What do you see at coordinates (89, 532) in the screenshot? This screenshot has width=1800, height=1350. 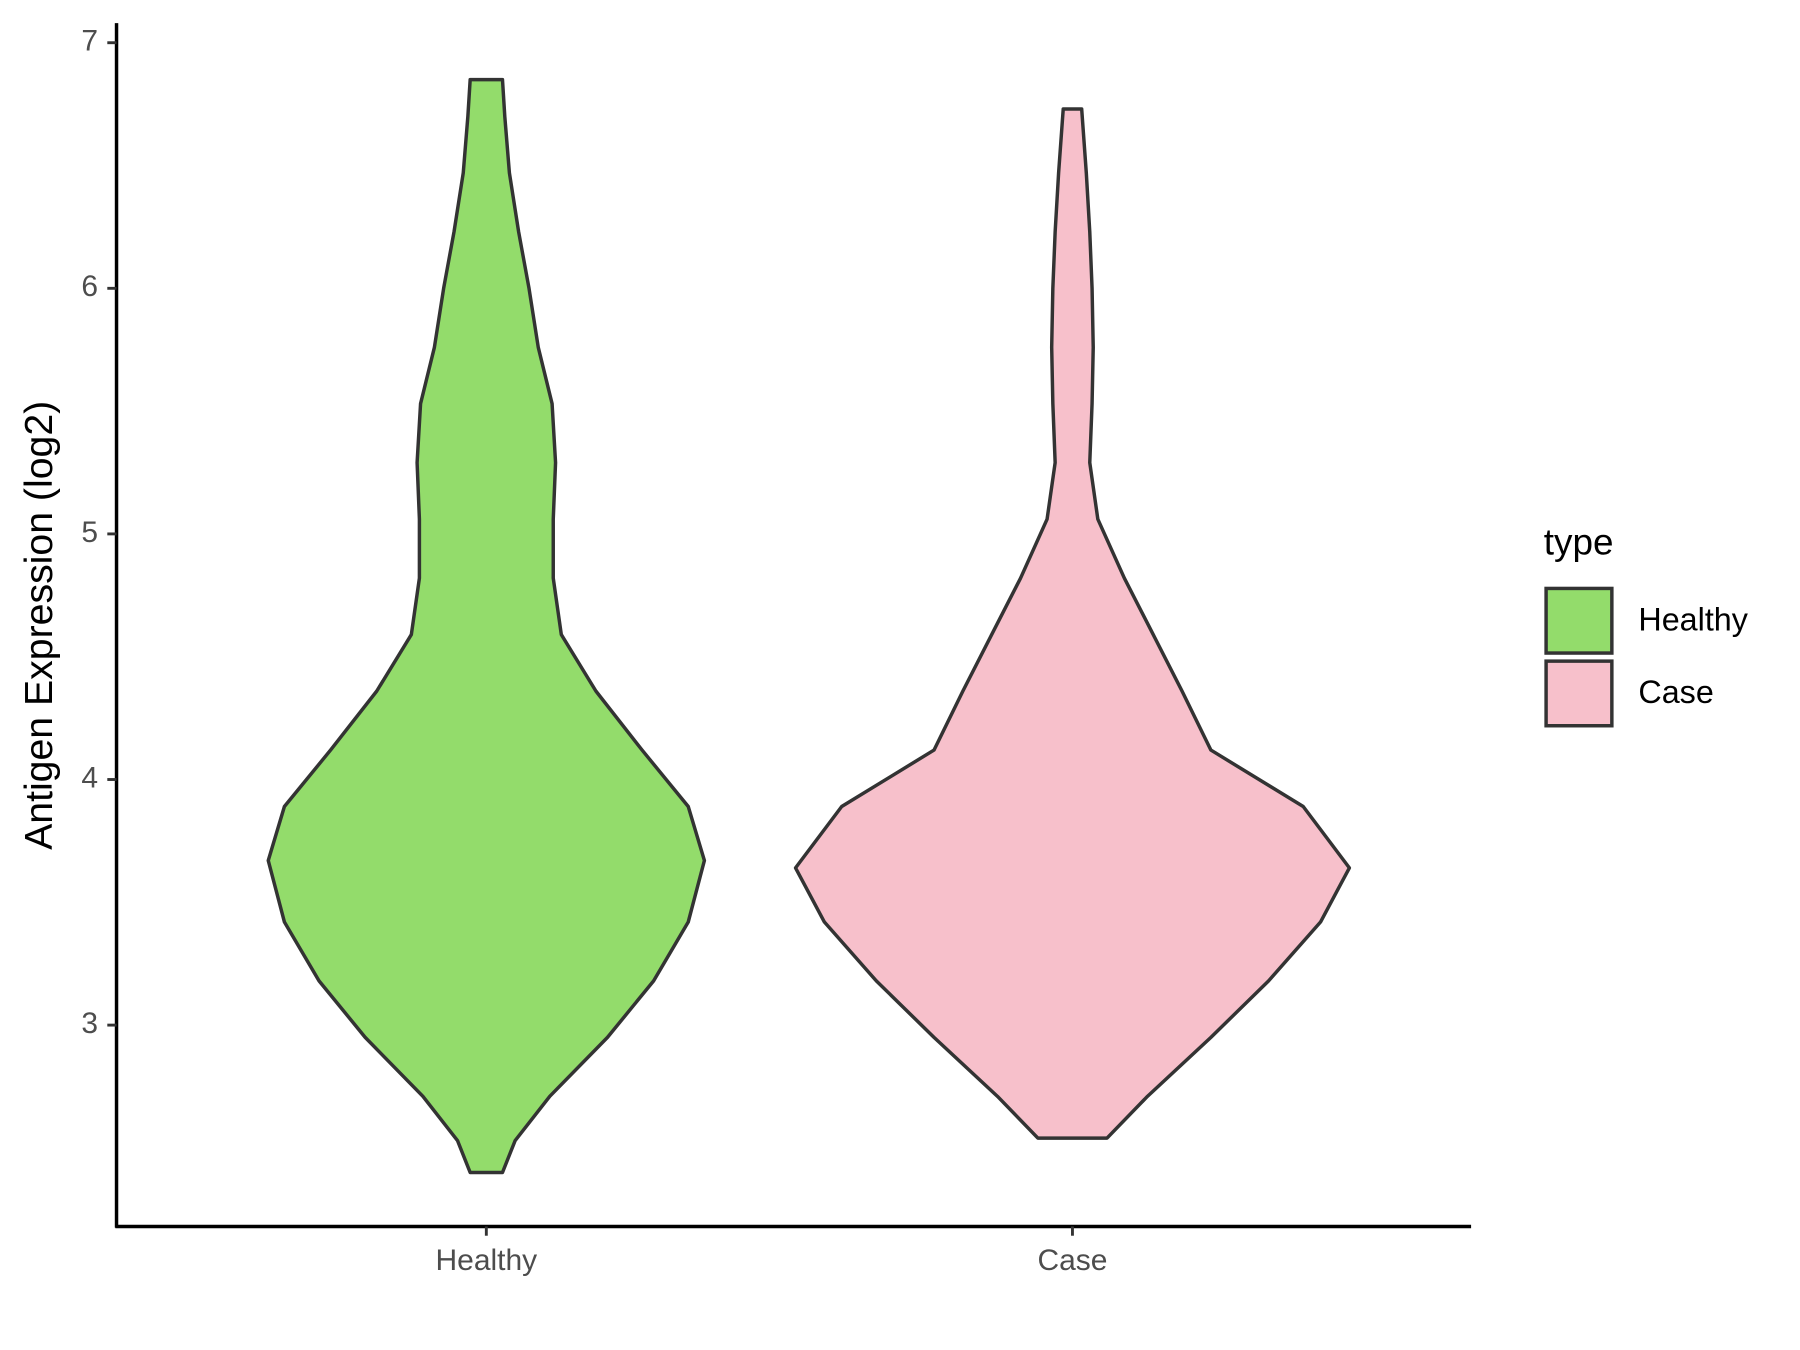 I see `y-tick-label: 5` at bounding box center [89, 532].